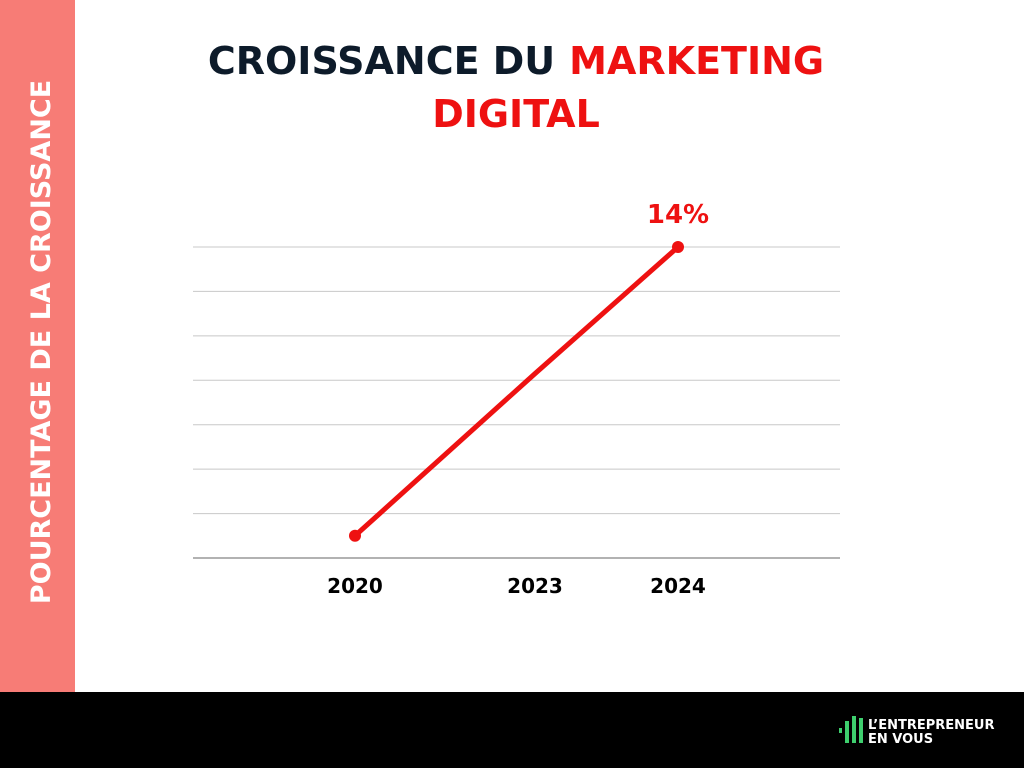 The height and width of the screenshot is (768, 1024). Describe the element at coordinates (516, 391) in the screenshot. I see `line` at that location.